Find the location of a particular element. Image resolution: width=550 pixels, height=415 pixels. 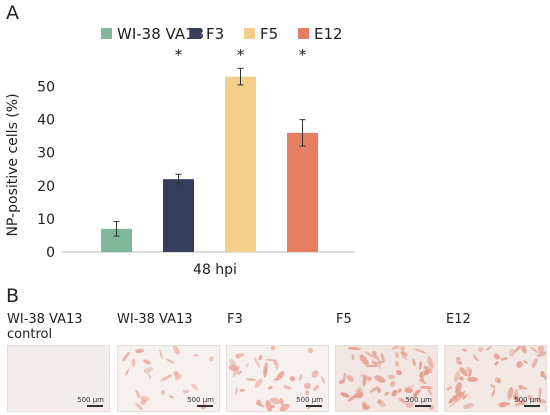

caption-line: F3 is located at coordinates (235, 319).